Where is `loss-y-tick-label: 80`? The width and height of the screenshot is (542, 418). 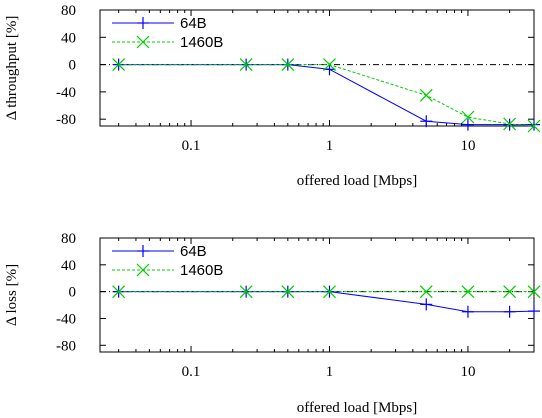 loss-y-tick-label: 80 is located at coordinates (68, 239).